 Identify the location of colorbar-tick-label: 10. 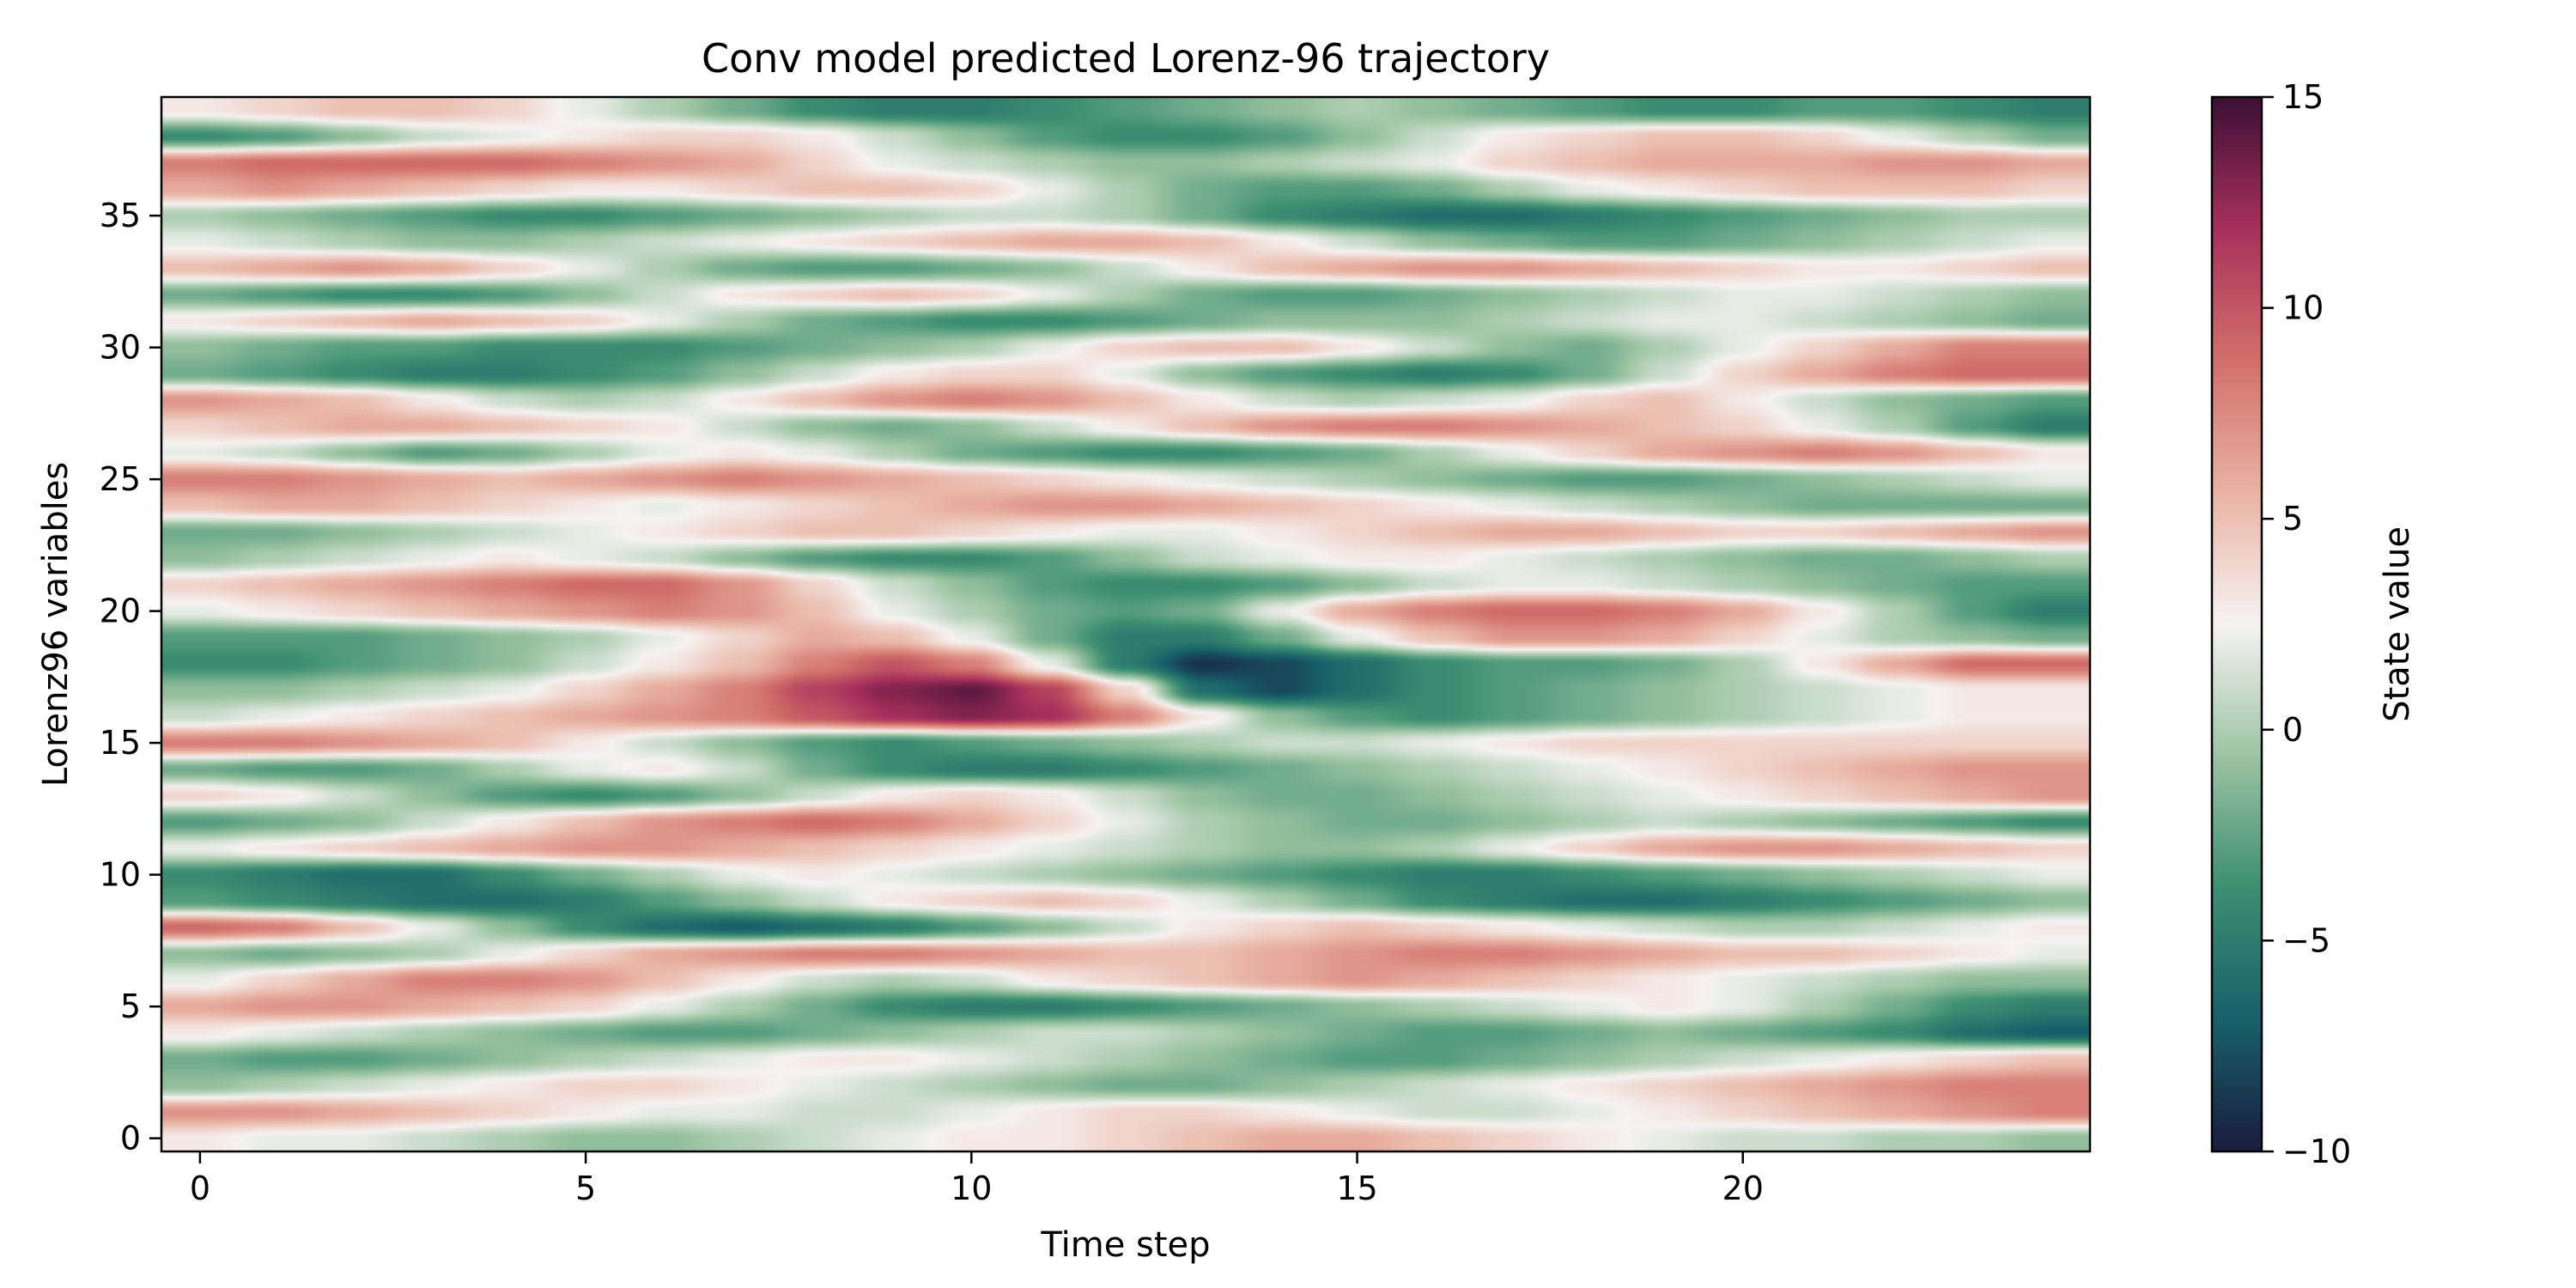
(2303, 308).